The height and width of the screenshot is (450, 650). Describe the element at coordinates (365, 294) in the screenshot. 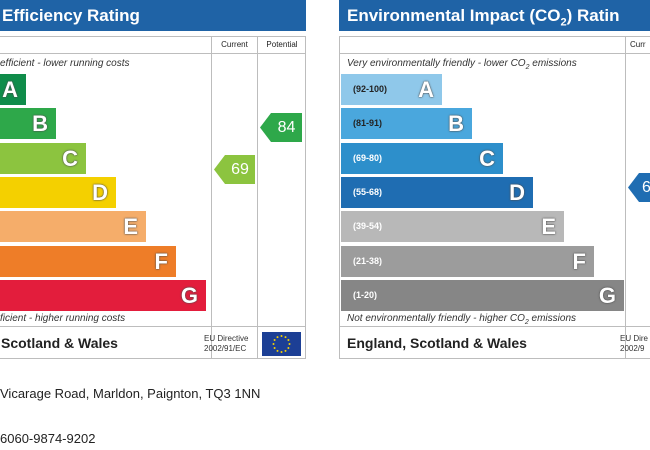

I see `environment-band-range: (1-20)` at that location.